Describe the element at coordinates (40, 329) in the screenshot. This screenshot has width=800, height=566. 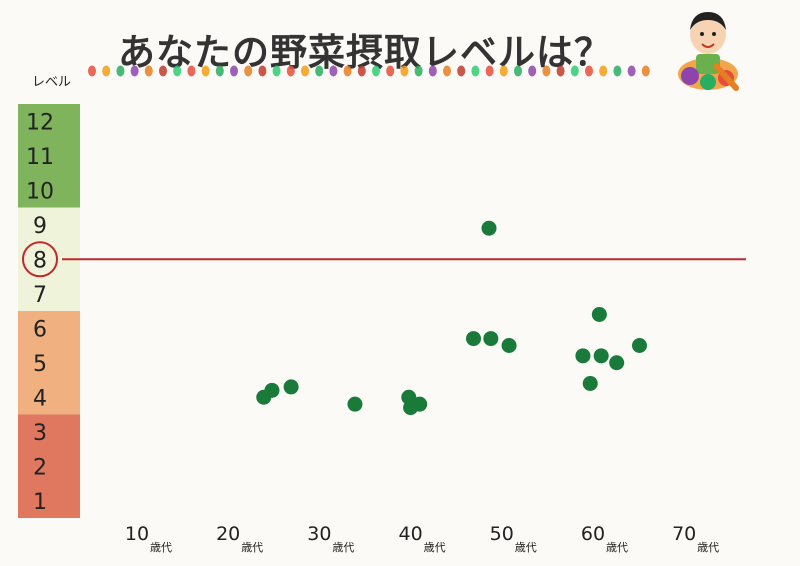
I see `y-tick-label: 6` at that location.